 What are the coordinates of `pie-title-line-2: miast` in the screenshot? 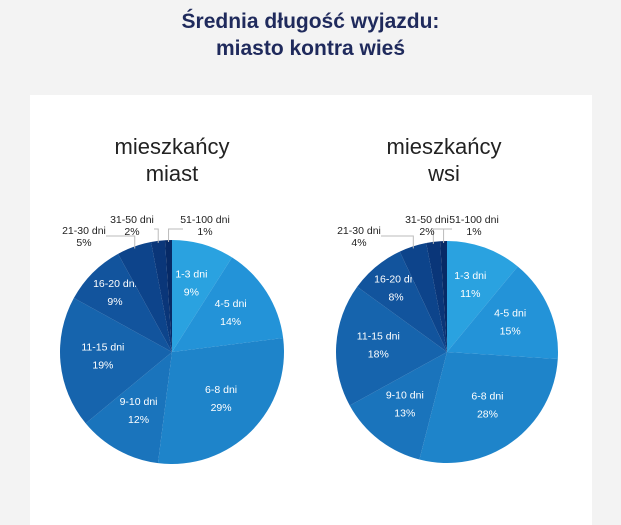 It's located at (172, 173).